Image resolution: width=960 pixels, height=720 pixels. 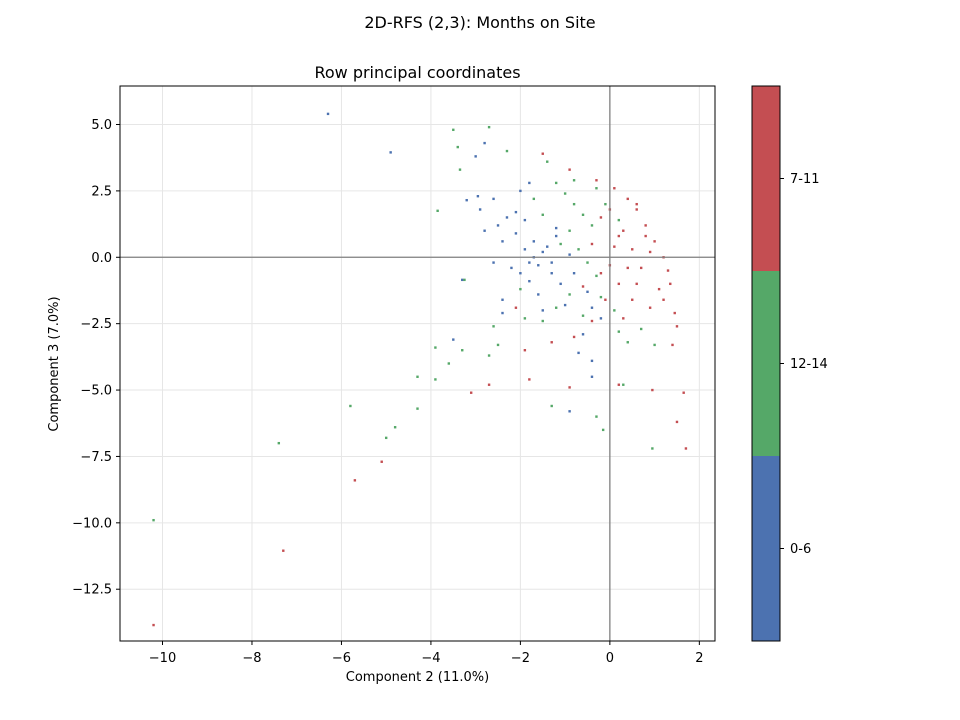 What do you see at coordinates (789, 363) in the screenshot?
I see `colorbar: 0-6 12-14 7-11` at bounding box center [789, 363].